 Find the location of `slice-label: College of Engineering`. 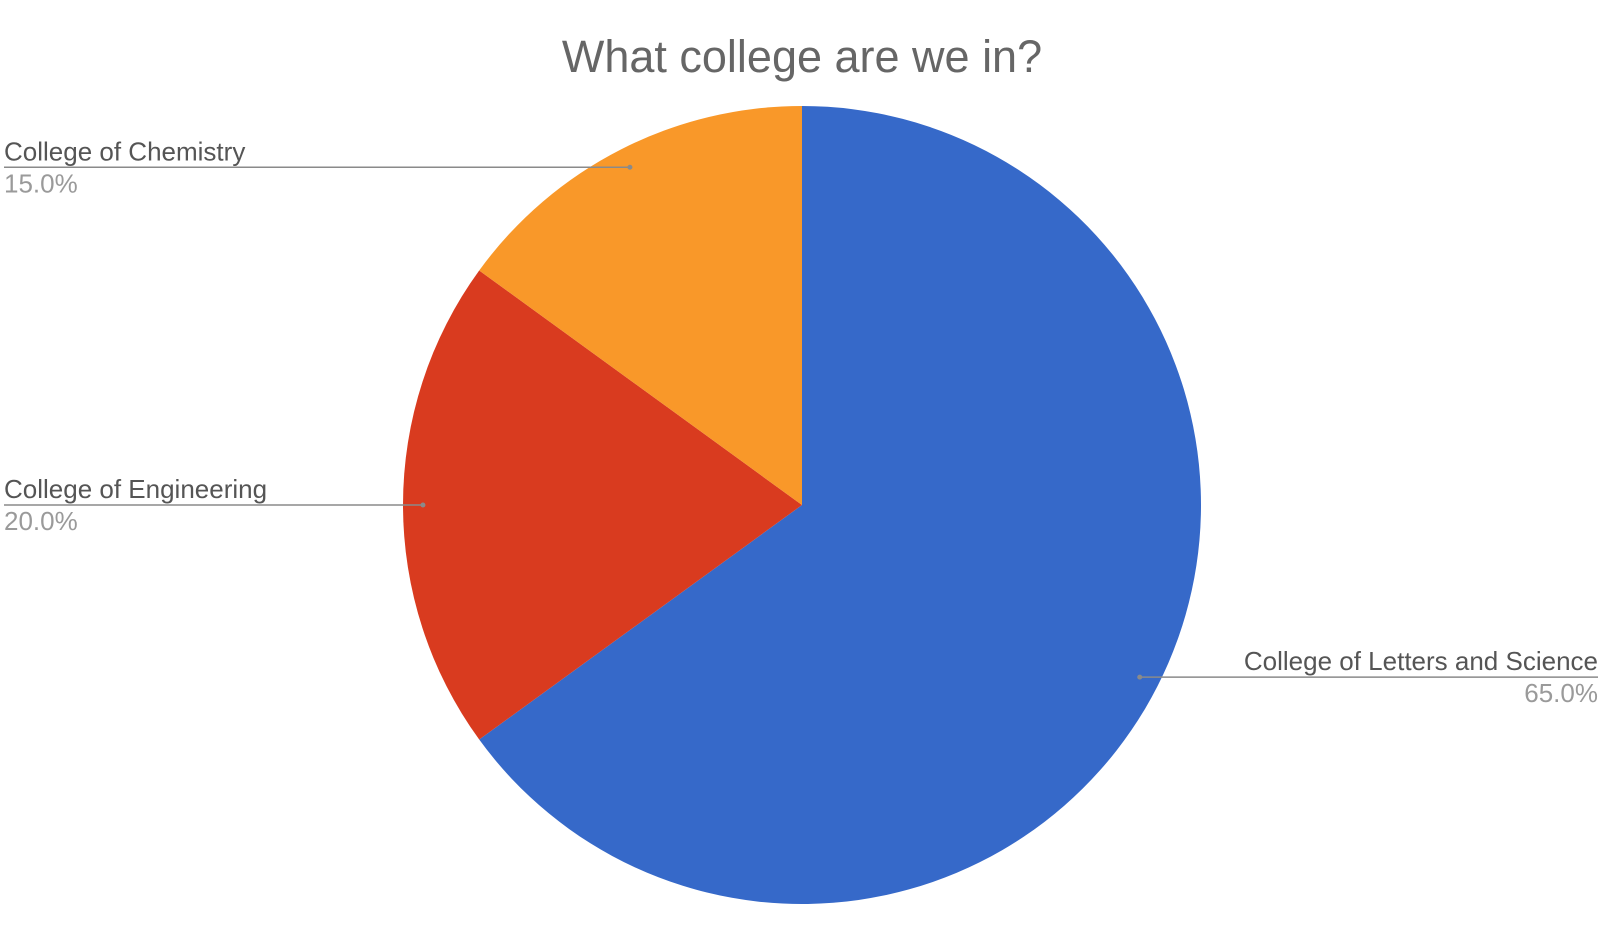

slice-label: College of Engineering is located at coordinates (135, 489).